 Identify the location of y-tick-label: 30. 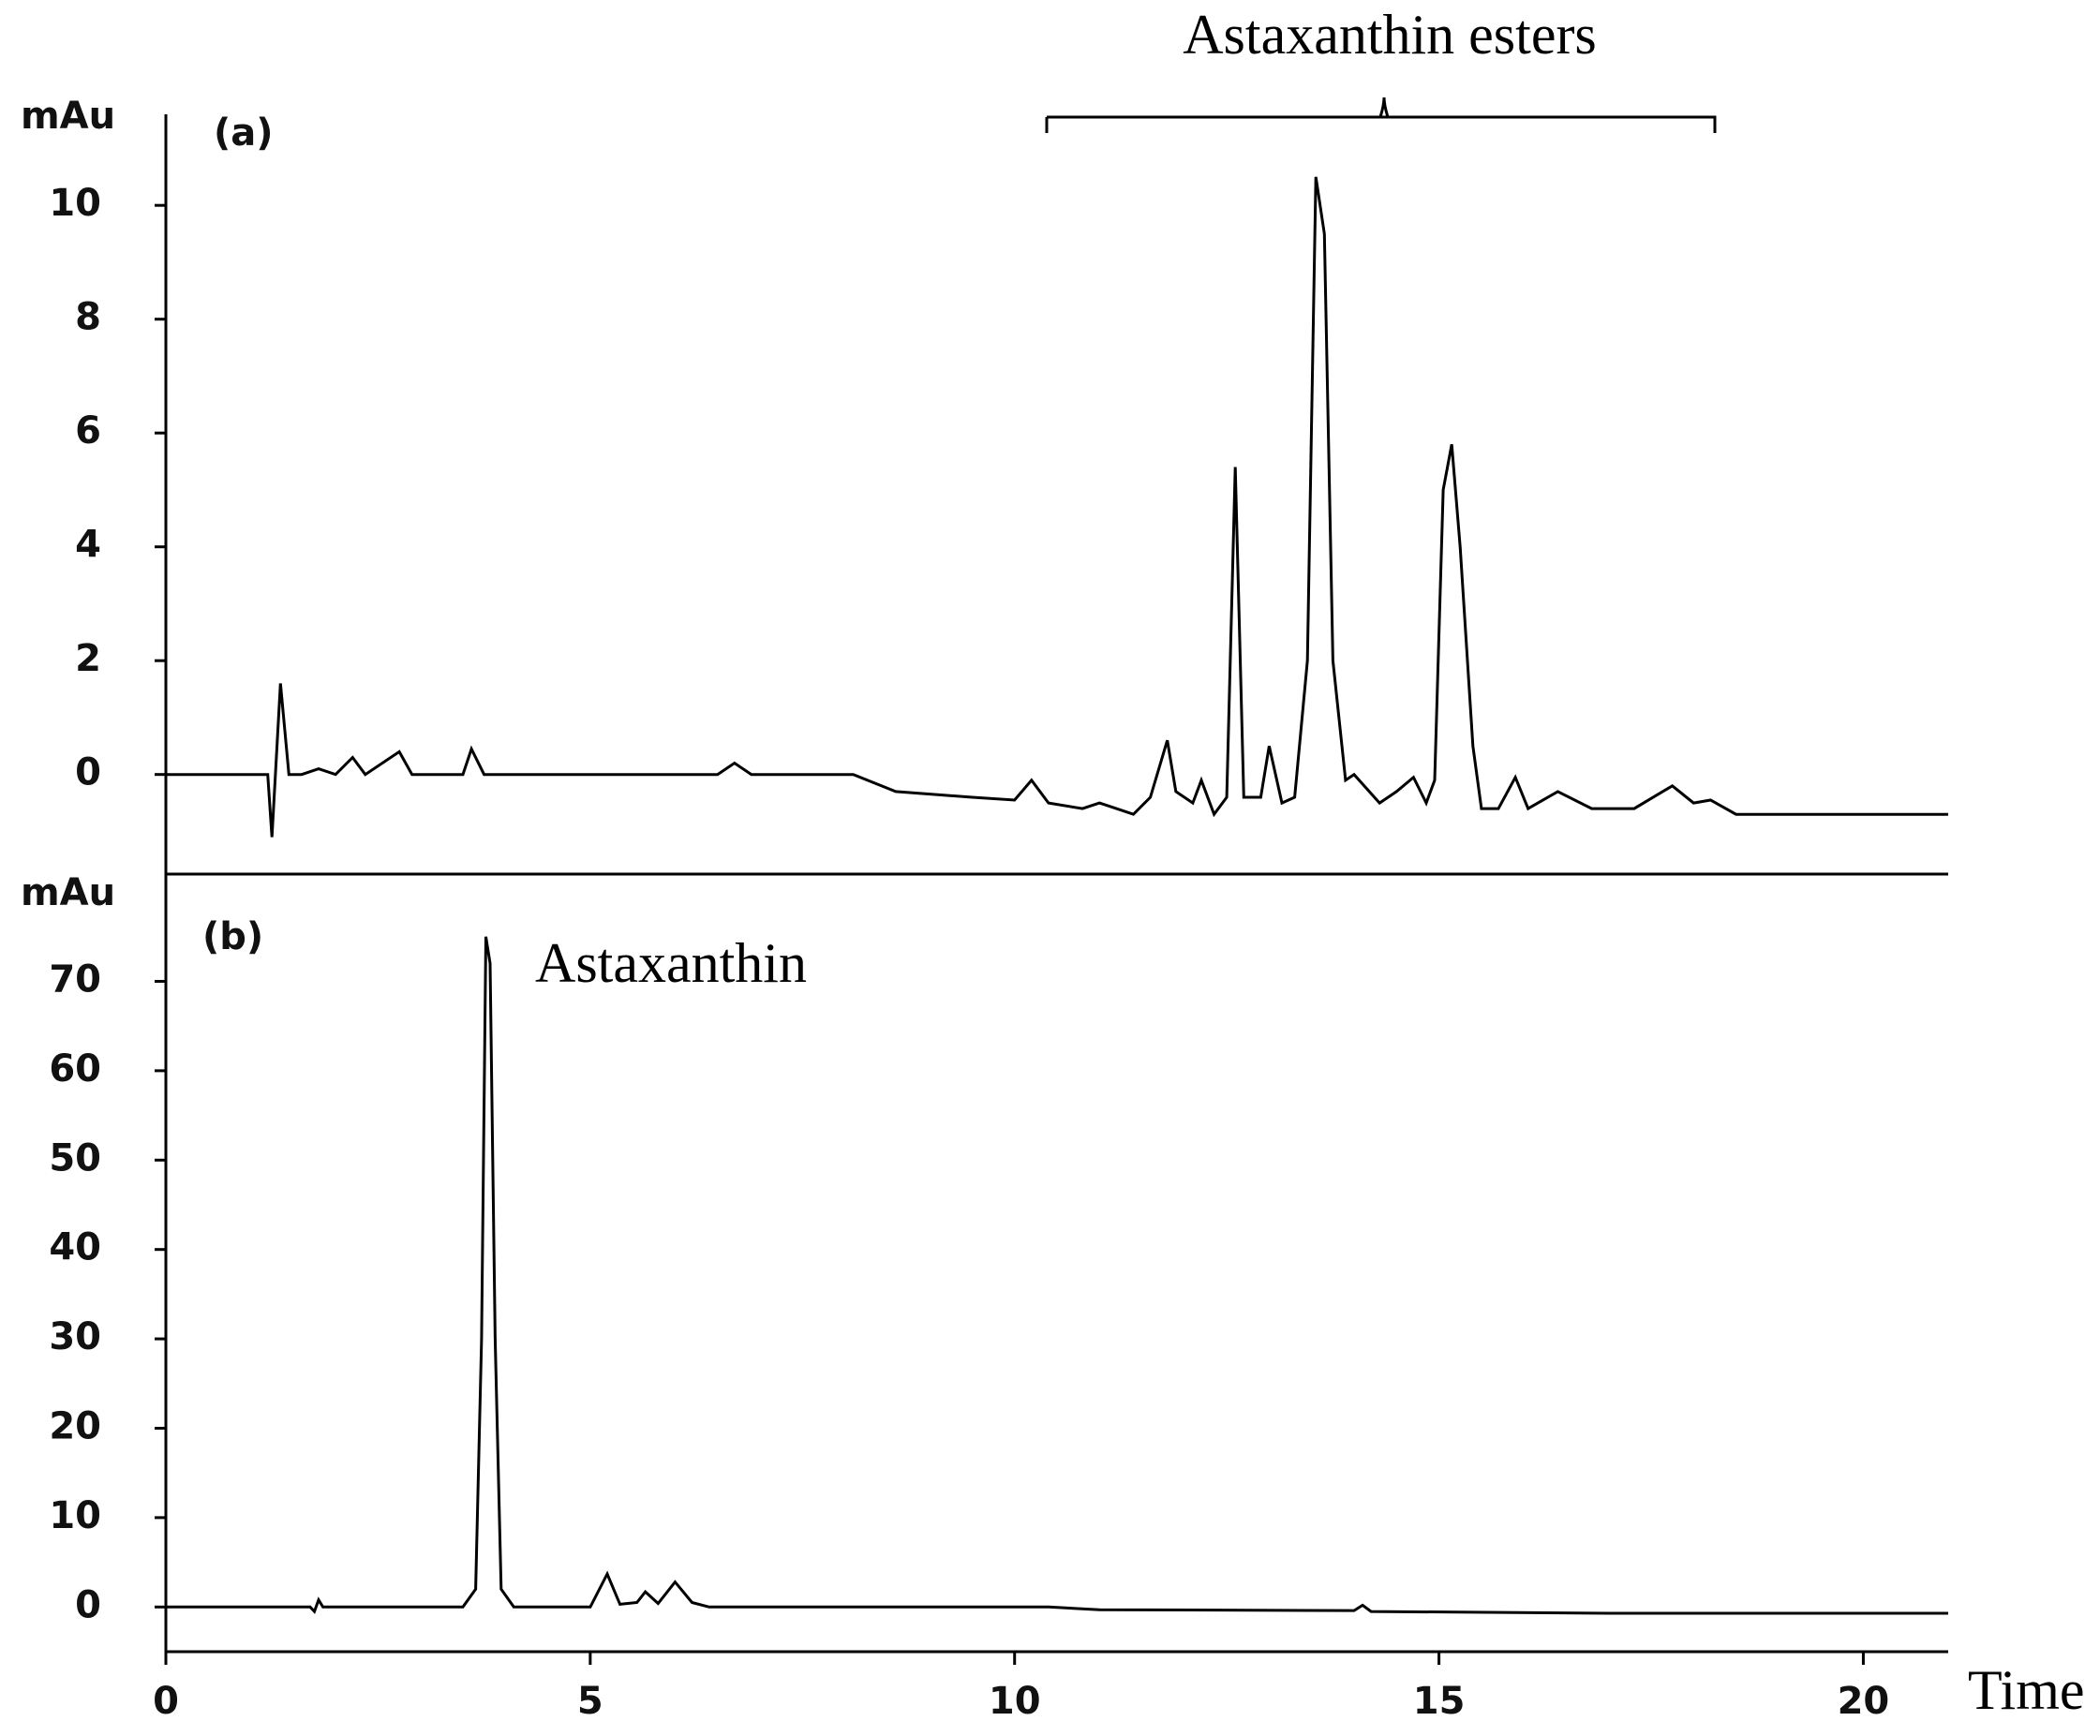
(75, 1336).